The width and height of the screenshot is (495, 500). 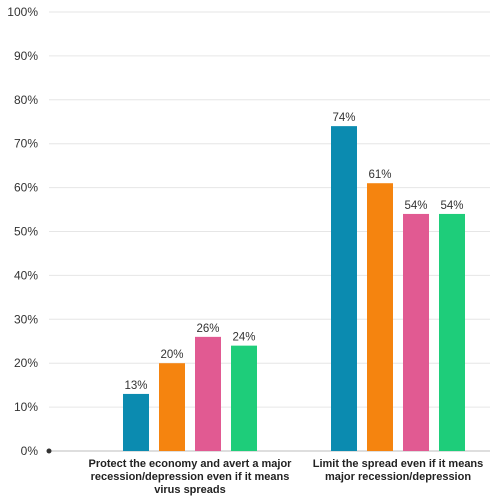 I want to click on data-label: 61%, so click(x=379, y=175).